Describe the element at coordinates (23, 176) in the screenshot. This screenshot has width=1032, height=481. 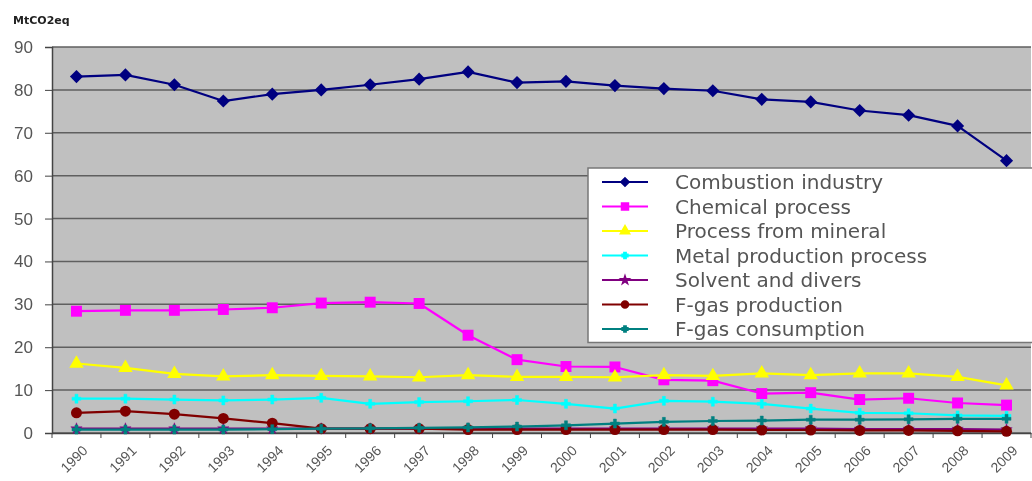
I see `y-tick-label: 60` at that location.